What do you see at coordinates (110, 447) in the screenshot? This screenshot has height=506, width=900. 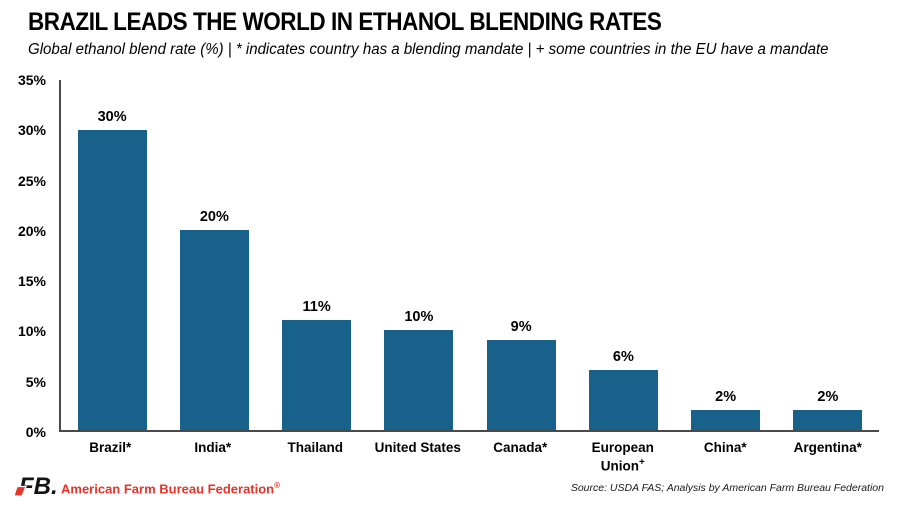 I see `x-axis-label: Brazil*` at bounding box center [110, 447].